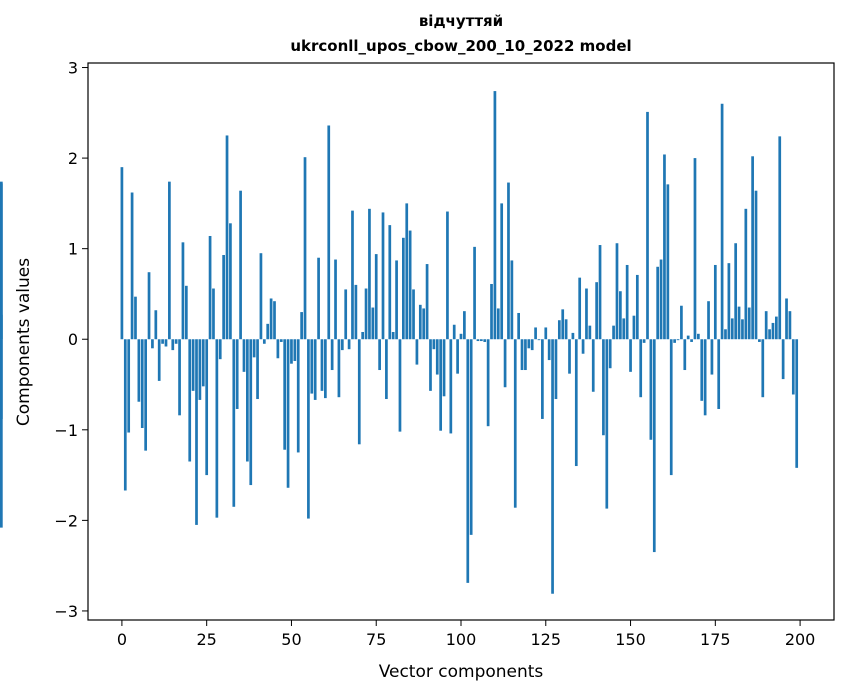  I want to click on x-tick-label: 50, so click(291, 639).